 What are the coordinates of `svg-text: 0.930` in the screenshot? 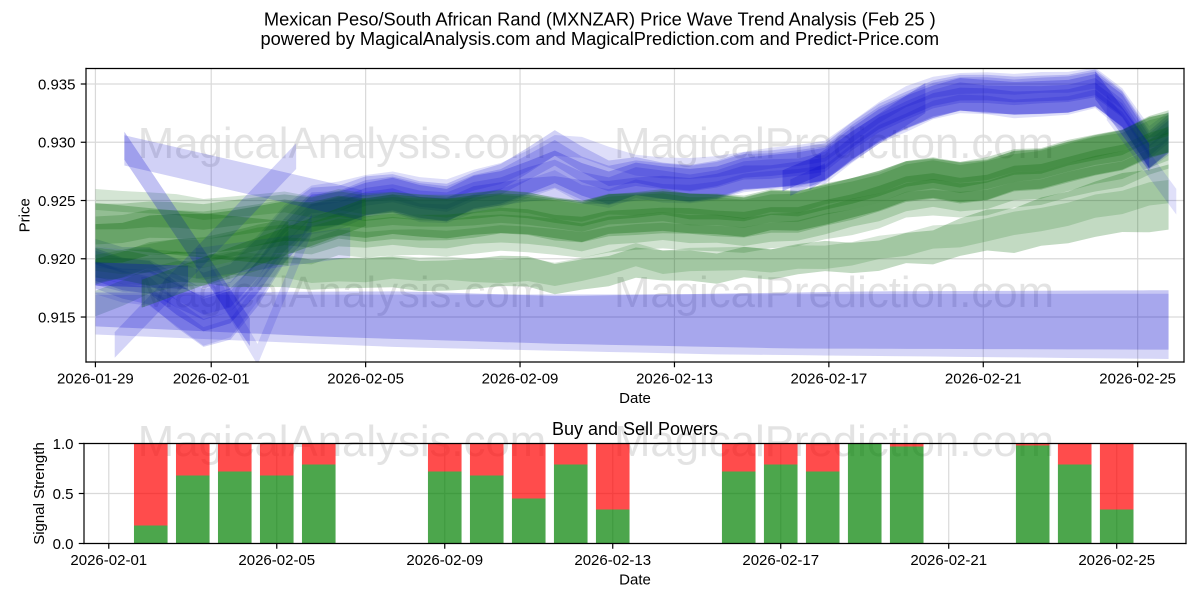 It's located at (57, 143).